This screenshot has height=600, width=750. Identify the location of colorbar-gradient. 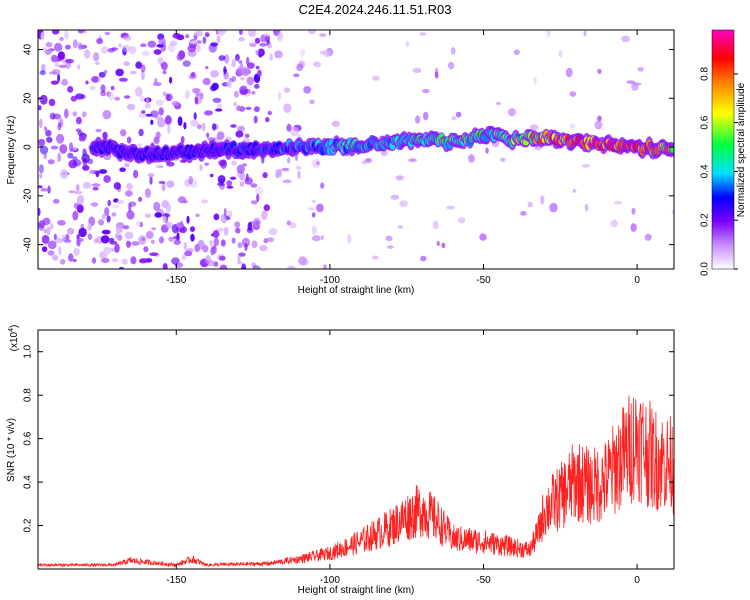
(723, 149).